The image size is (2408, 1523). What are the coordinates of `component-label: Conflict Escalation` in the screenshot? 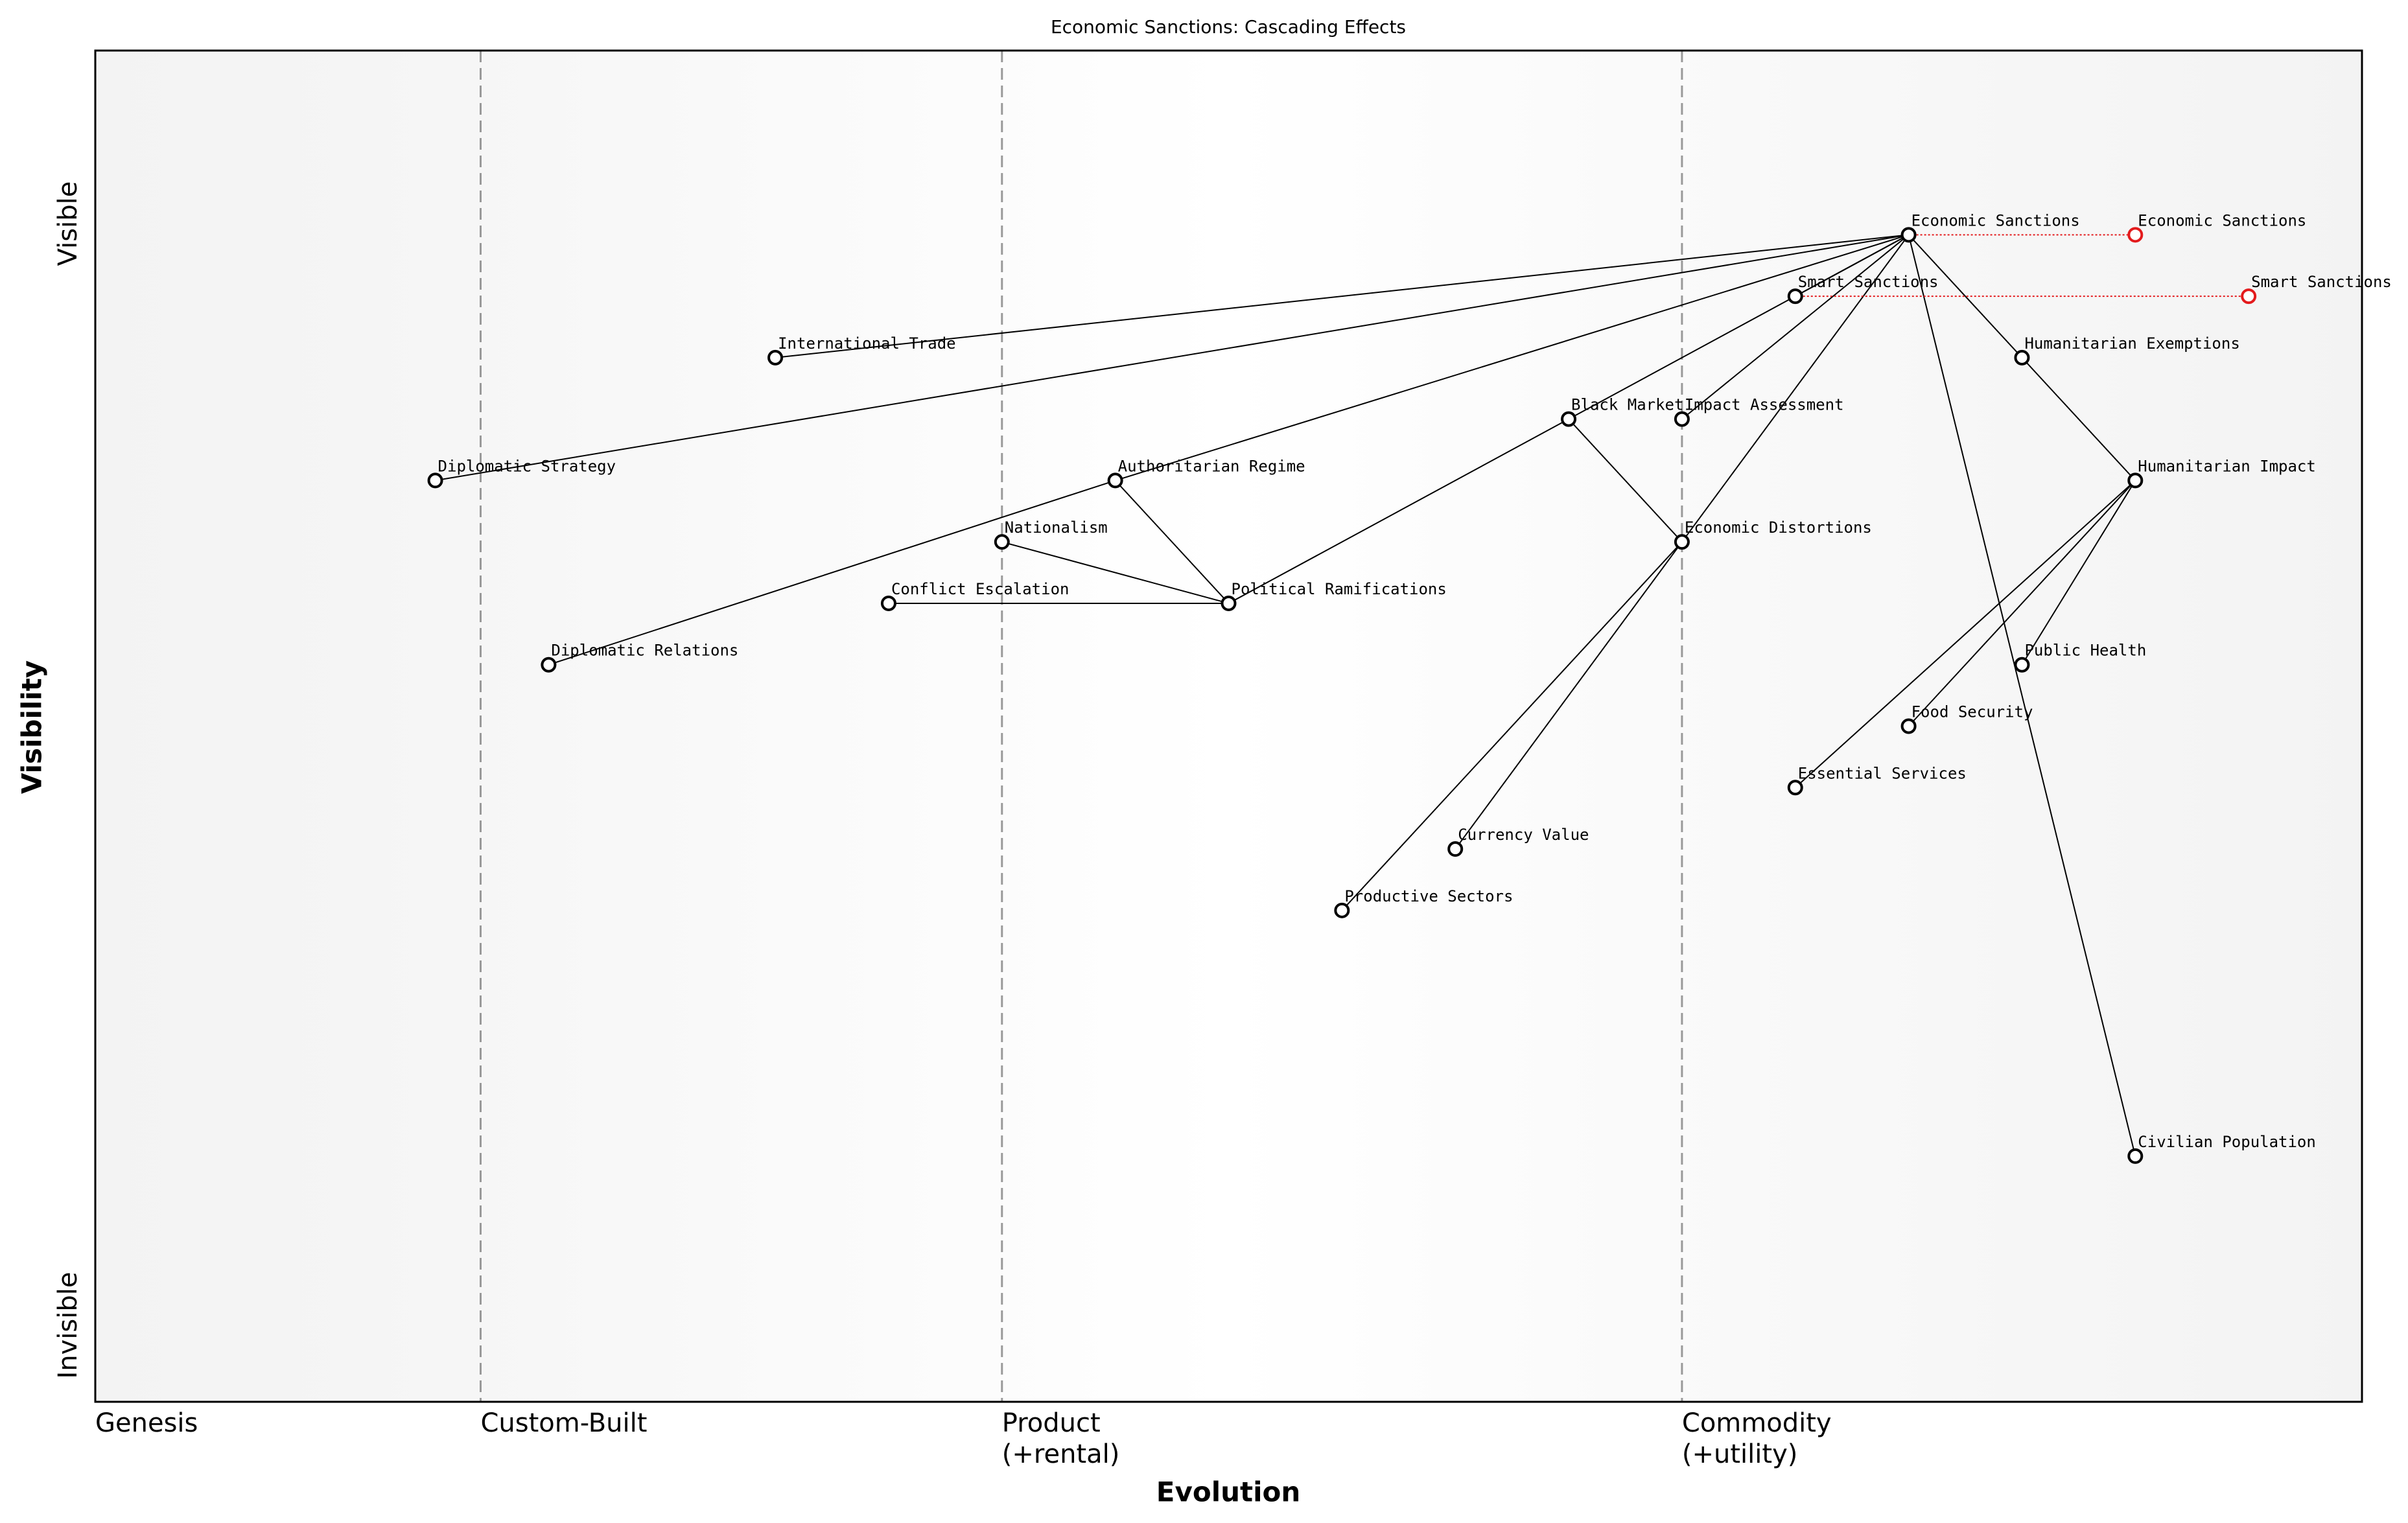 It's located at (980, 589).